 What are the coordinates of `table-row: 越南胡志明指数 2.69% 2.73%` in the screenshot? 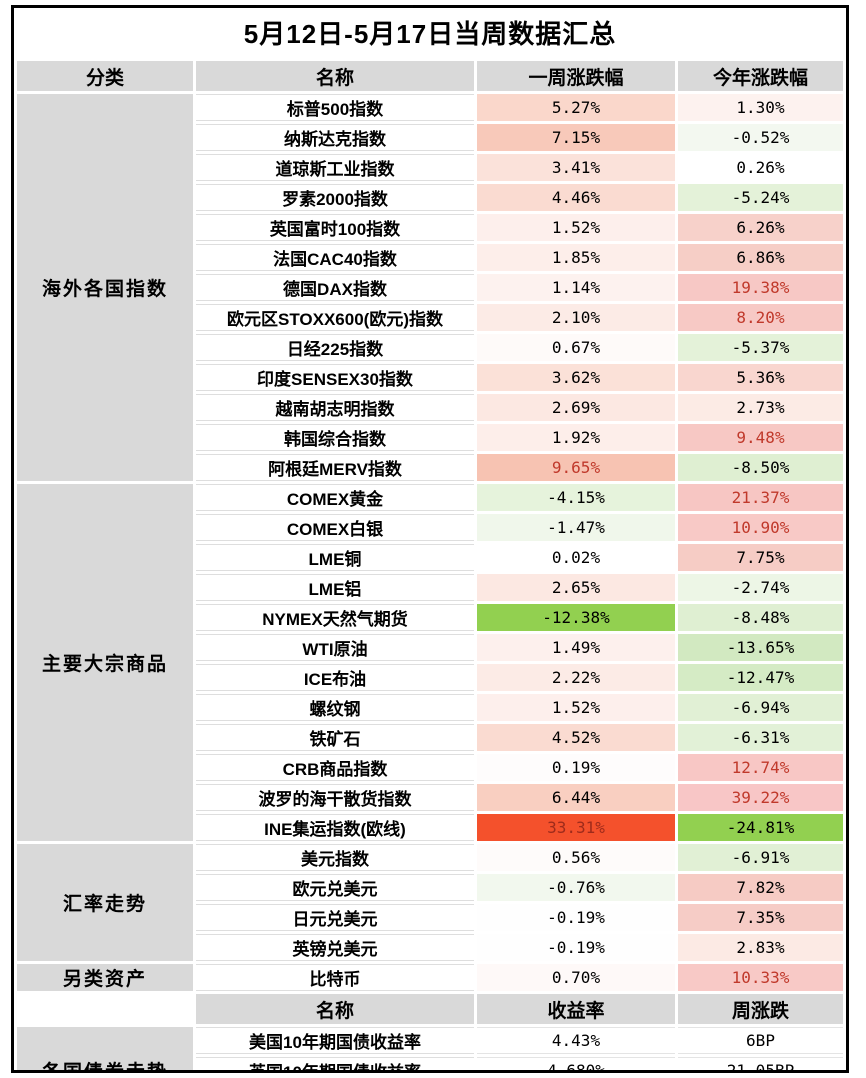 It's located at (430, 407).